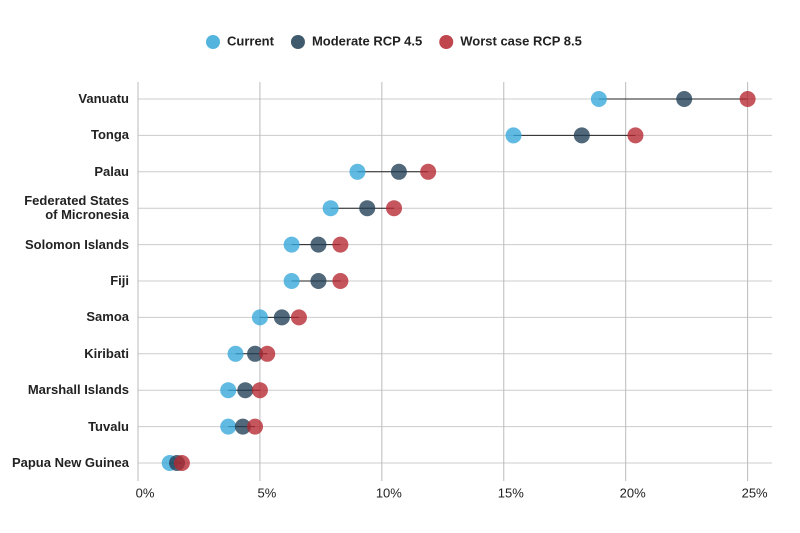 Image resolution: width=800 pixels, height=533 pixels. Describe the element at coordinates (111, 171) in the screenshot. I see `y-tick-label: Palau` at that location.